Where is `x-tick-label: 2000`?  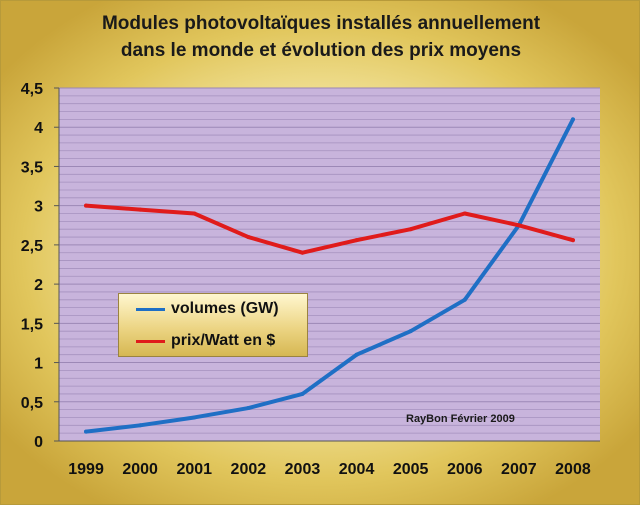
x-tick-label: 2000 is located at coordinates (140, 469).